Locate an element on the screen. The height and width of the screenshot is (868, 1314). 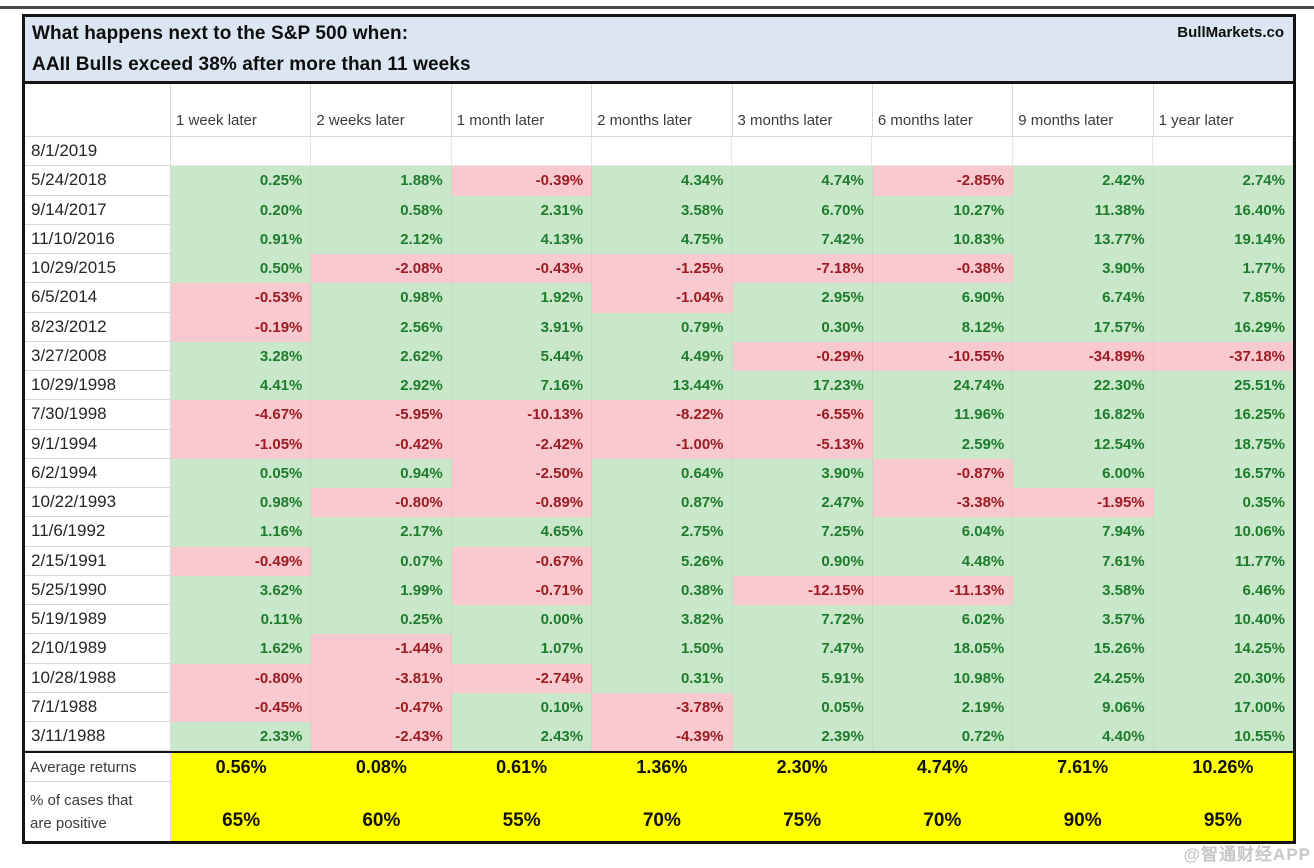
return-cell: 6.02% is located at coordinates (943, 620).